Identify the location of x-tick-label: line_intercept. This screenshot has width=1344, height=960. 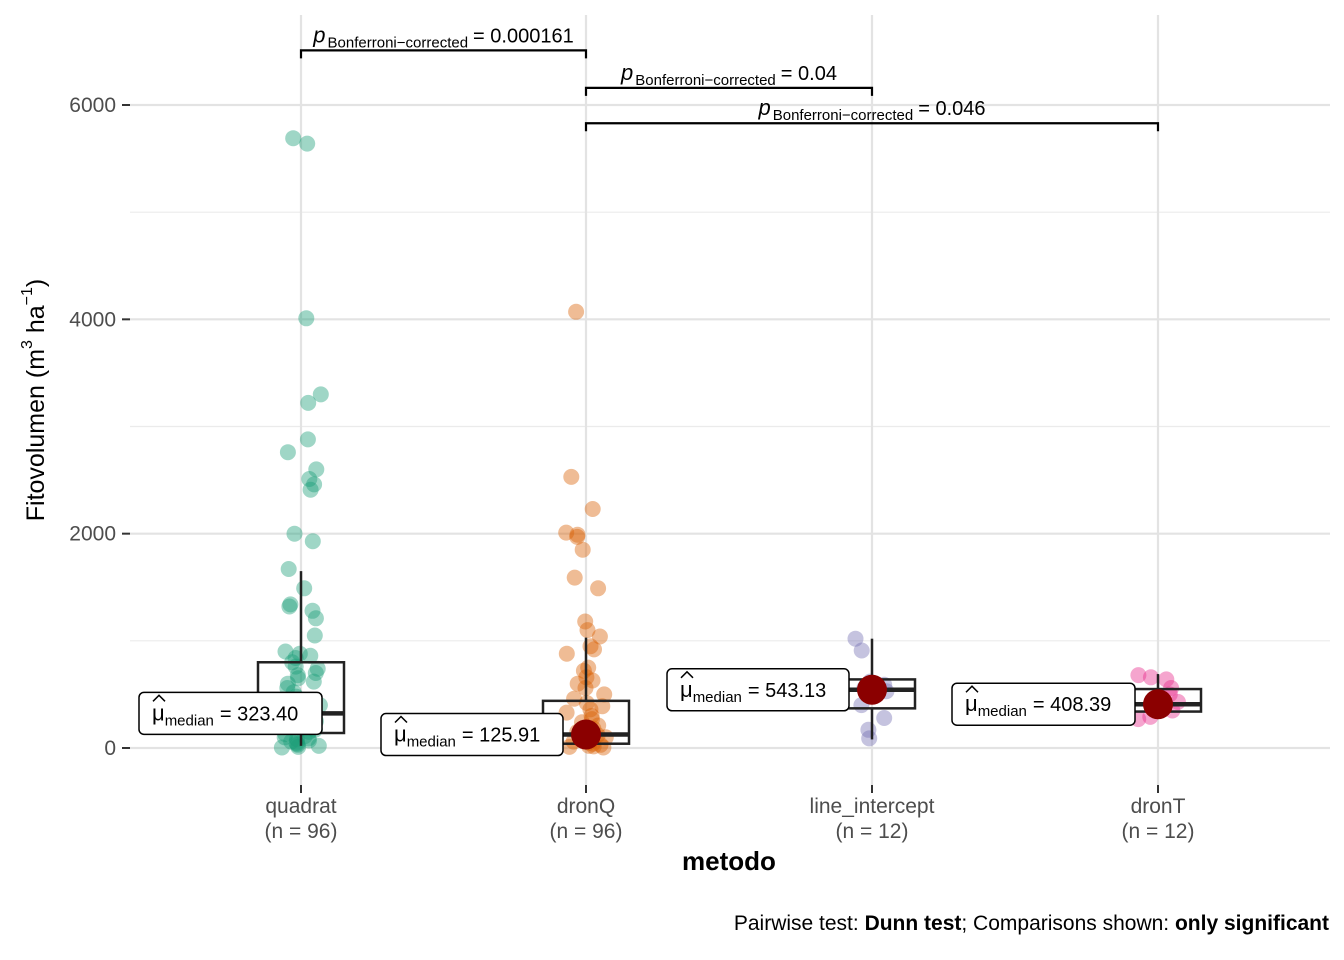
(872, 806).